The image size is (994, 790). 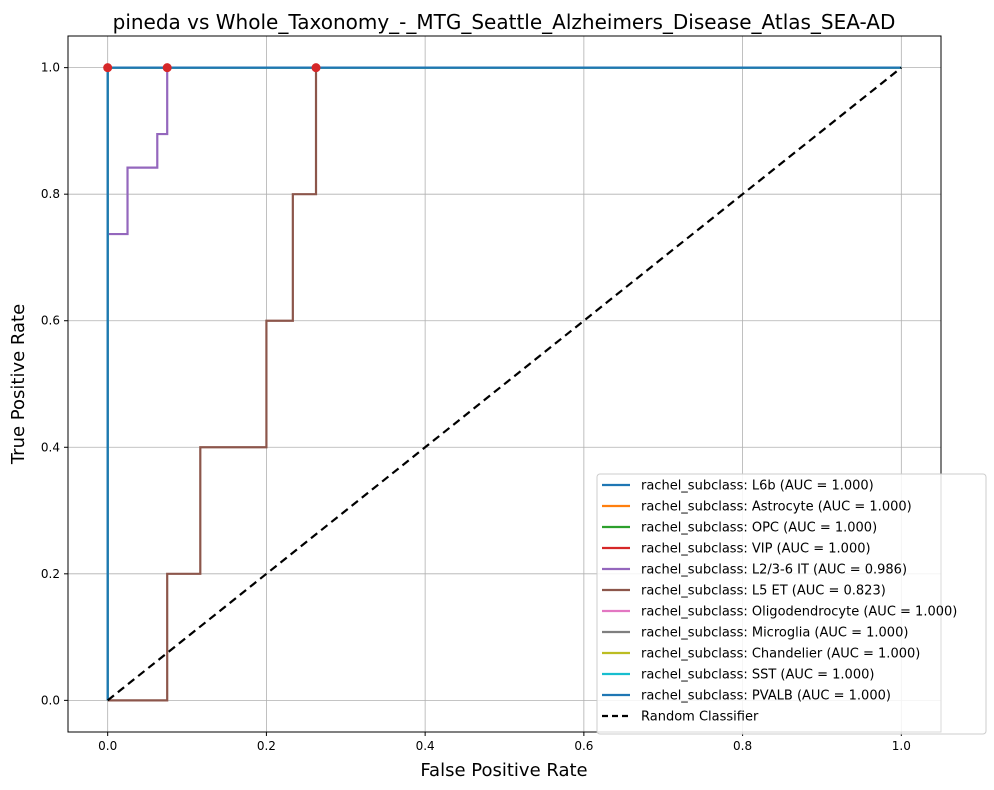 I want to click on x-tick-label: 0.4, so click(x=425, y=746).